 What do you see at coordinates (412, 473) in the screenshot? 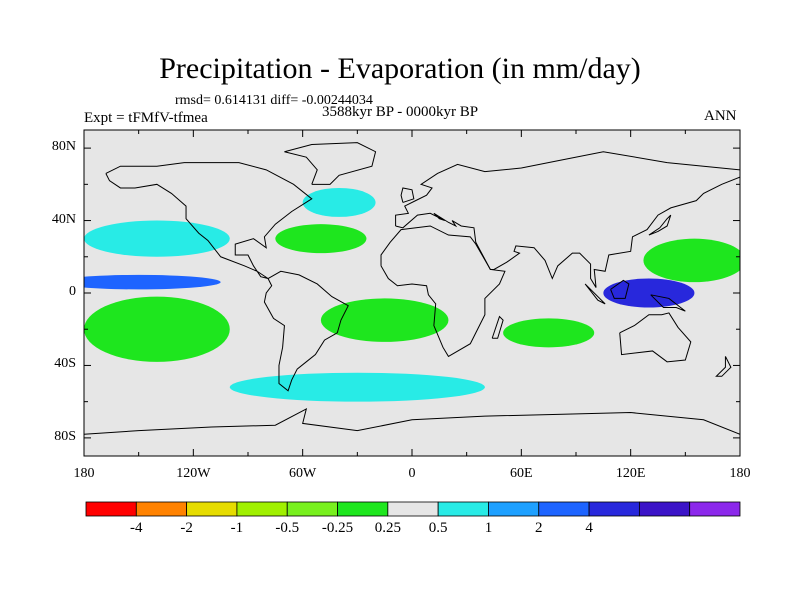
I see `x-axis-label: 0` at bounding box center [412, 473].